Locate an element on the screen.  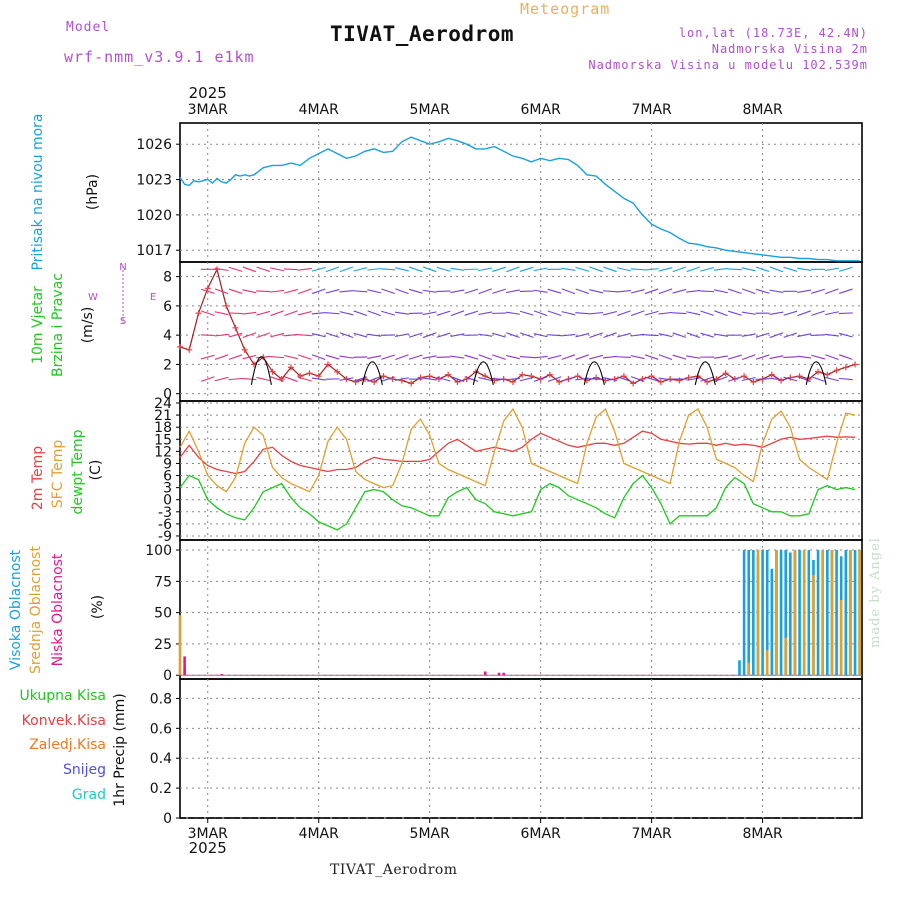
y-tick-label: 18 is located at coordinates (163, 428).